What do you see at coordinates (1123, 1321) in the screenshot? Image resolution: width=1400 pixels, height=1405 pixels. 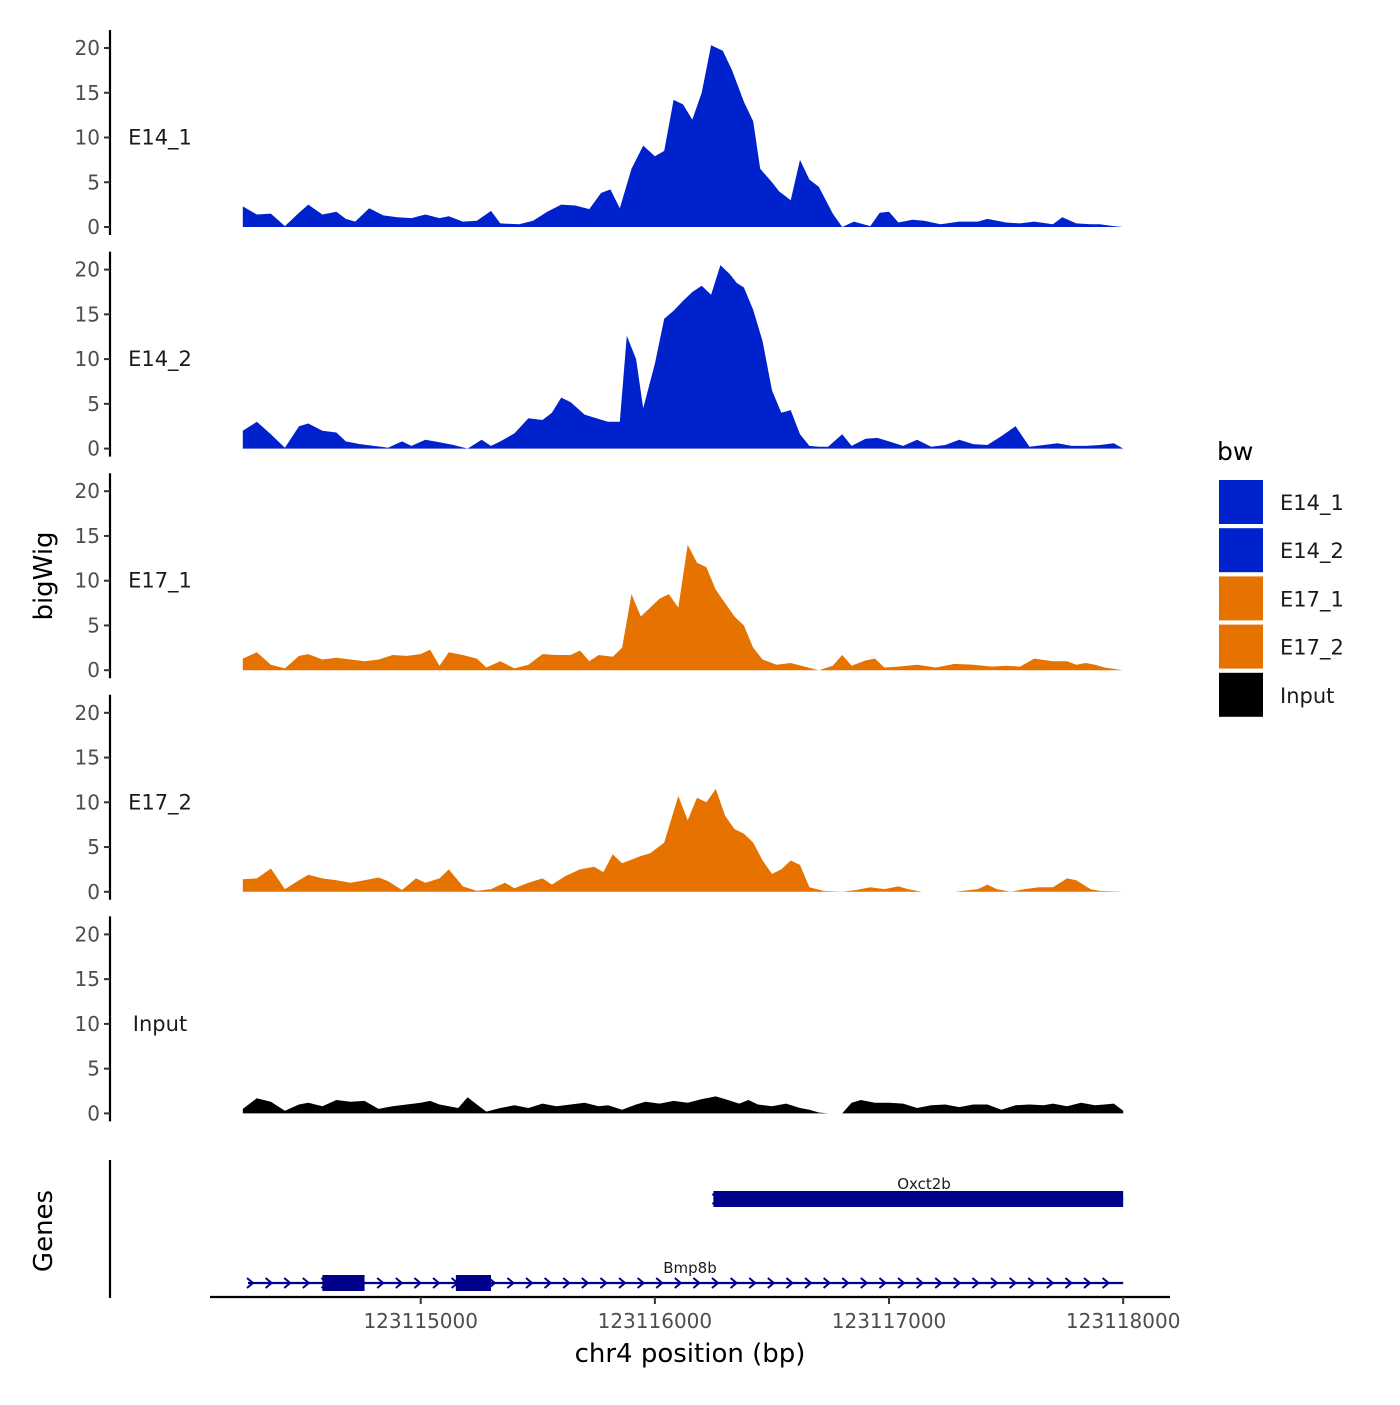 I see `x-tick-label: 123118000` at bounding box center [1123, 1321].